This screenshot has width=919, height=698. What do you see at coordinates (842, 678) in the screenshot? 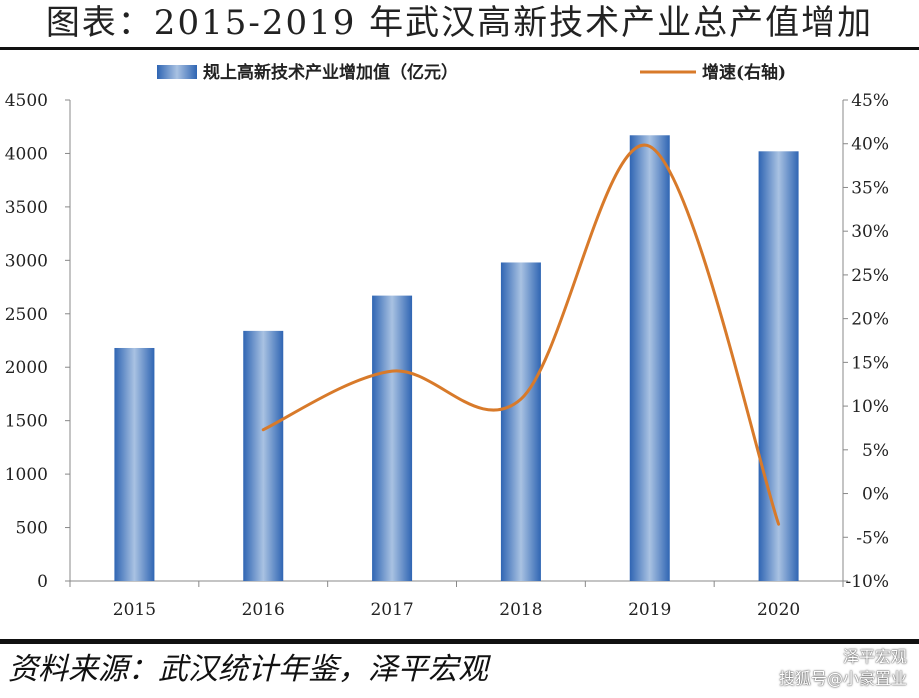
I see `watermark-account: 搜狐号@小豪置业` at bounding box center [842, 678].